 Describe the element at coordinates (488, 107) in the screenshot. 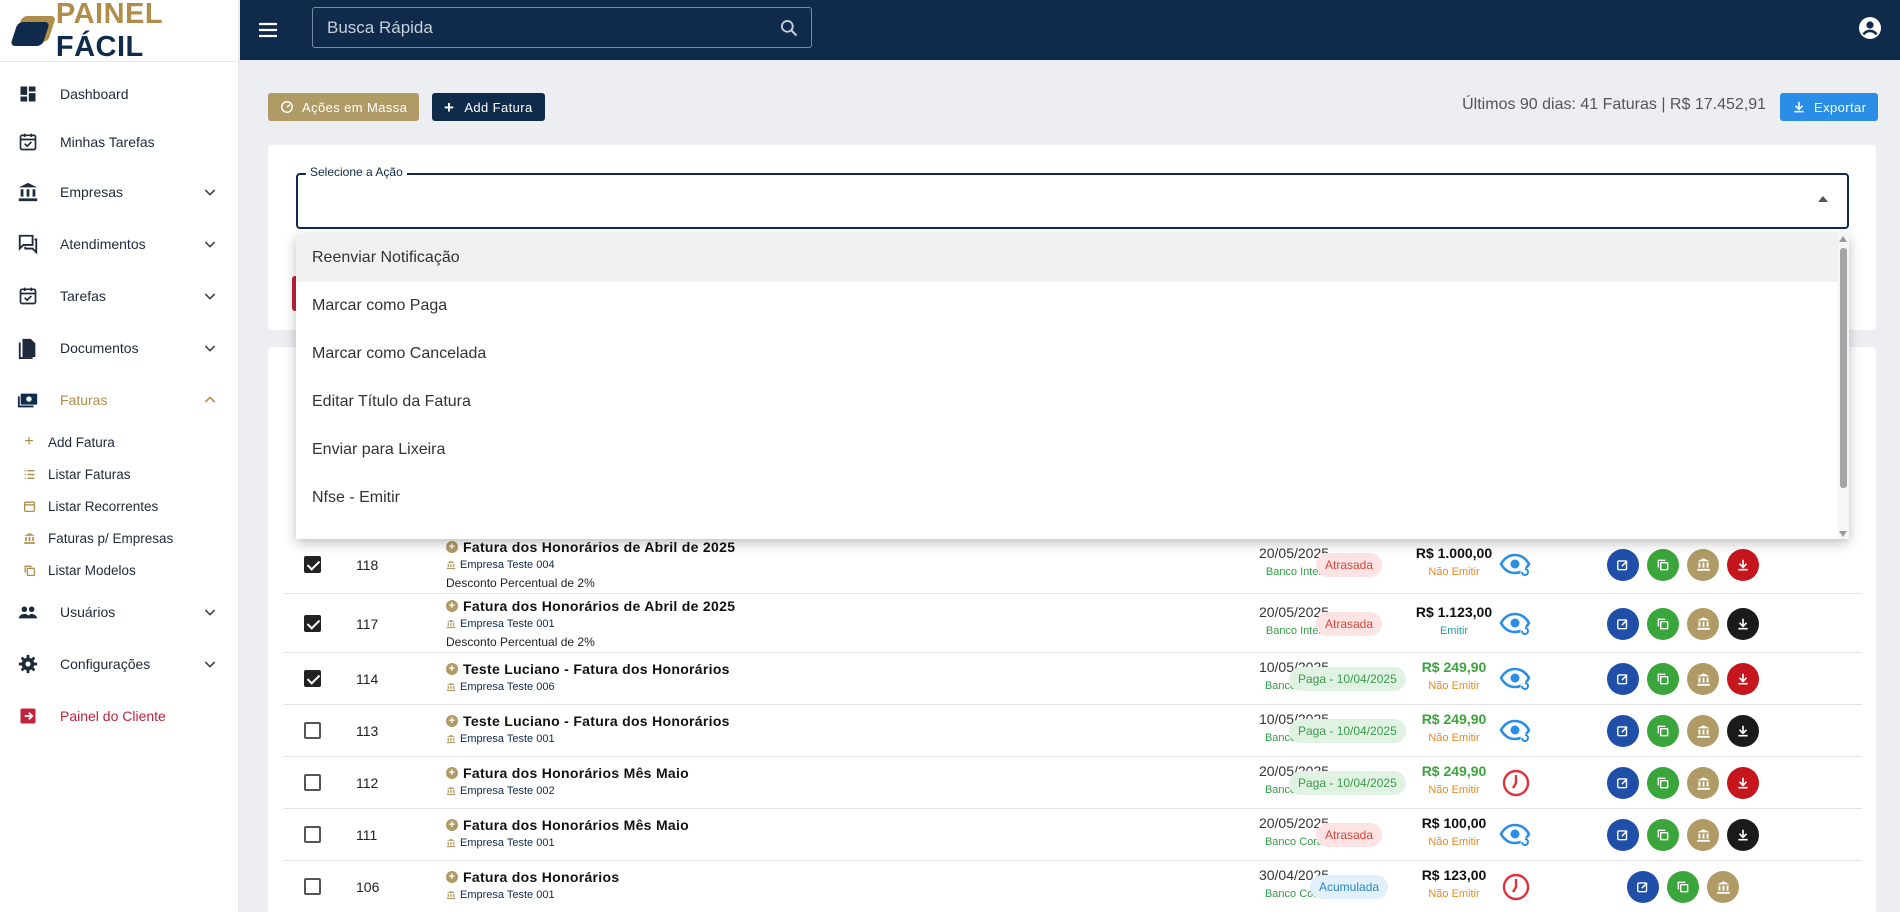

I see `add-invoice-button: + Add Fatura` at that location.